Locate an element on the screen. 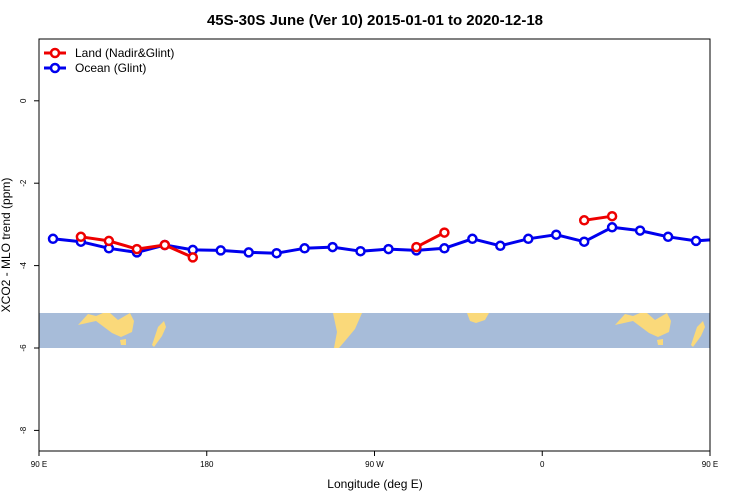 Image resolution: width=750 pixels, height=500 pixels. map-band is located at coordinates (374, 330).